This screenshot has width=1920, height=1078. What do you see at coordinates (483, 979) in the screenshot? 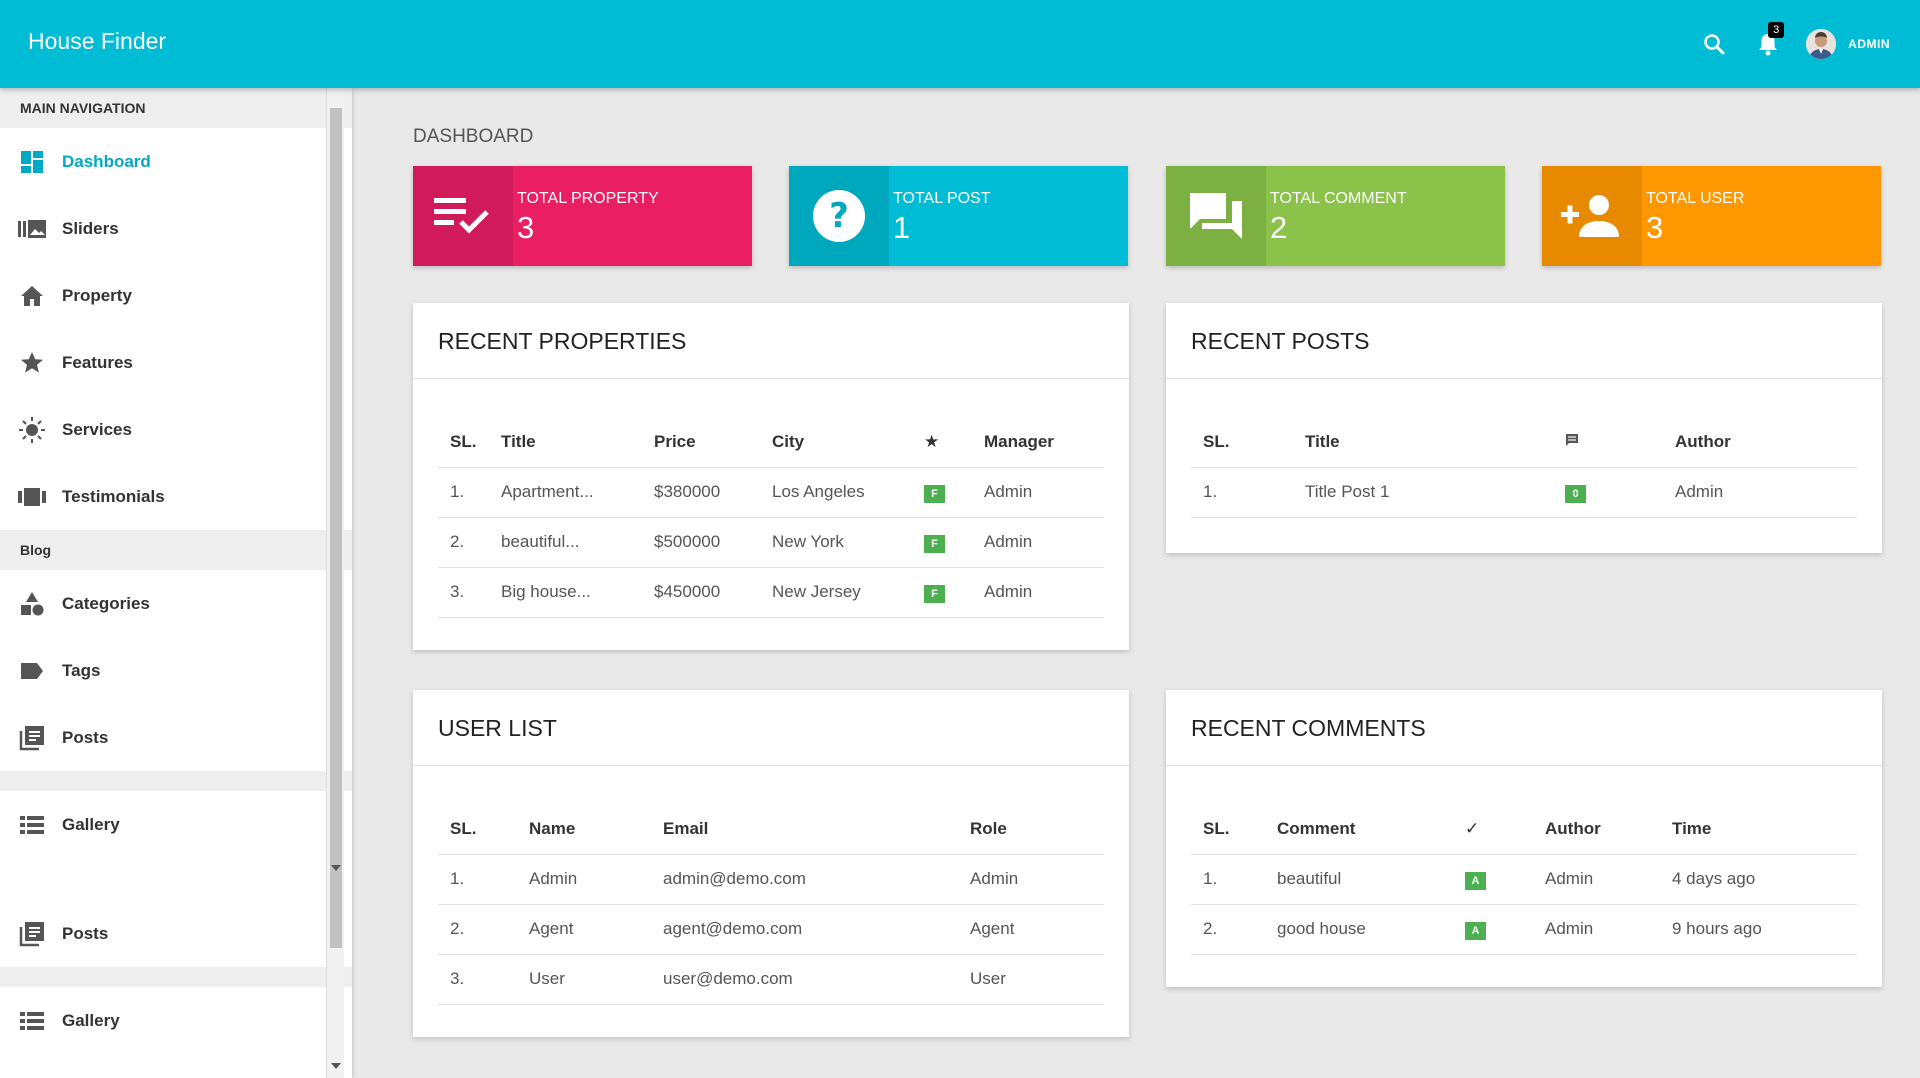
I see `cell-sl: 3.` at bounding box center [483, 979].